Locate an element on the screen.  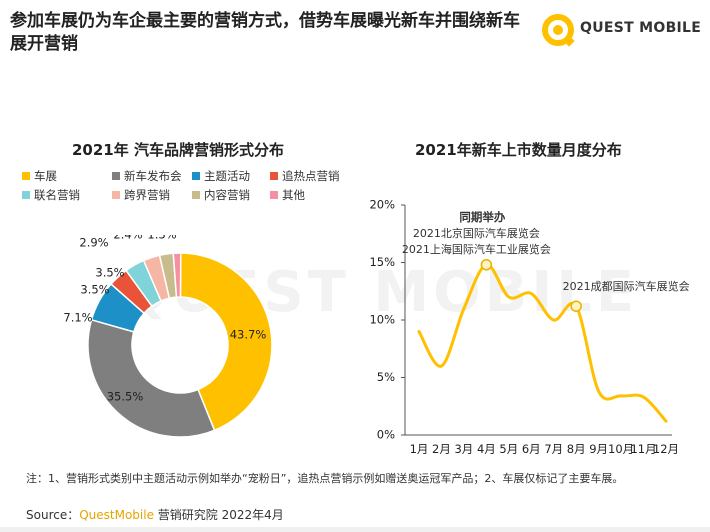
legend-item: 联名营销 is located at coordinates (51, 195).